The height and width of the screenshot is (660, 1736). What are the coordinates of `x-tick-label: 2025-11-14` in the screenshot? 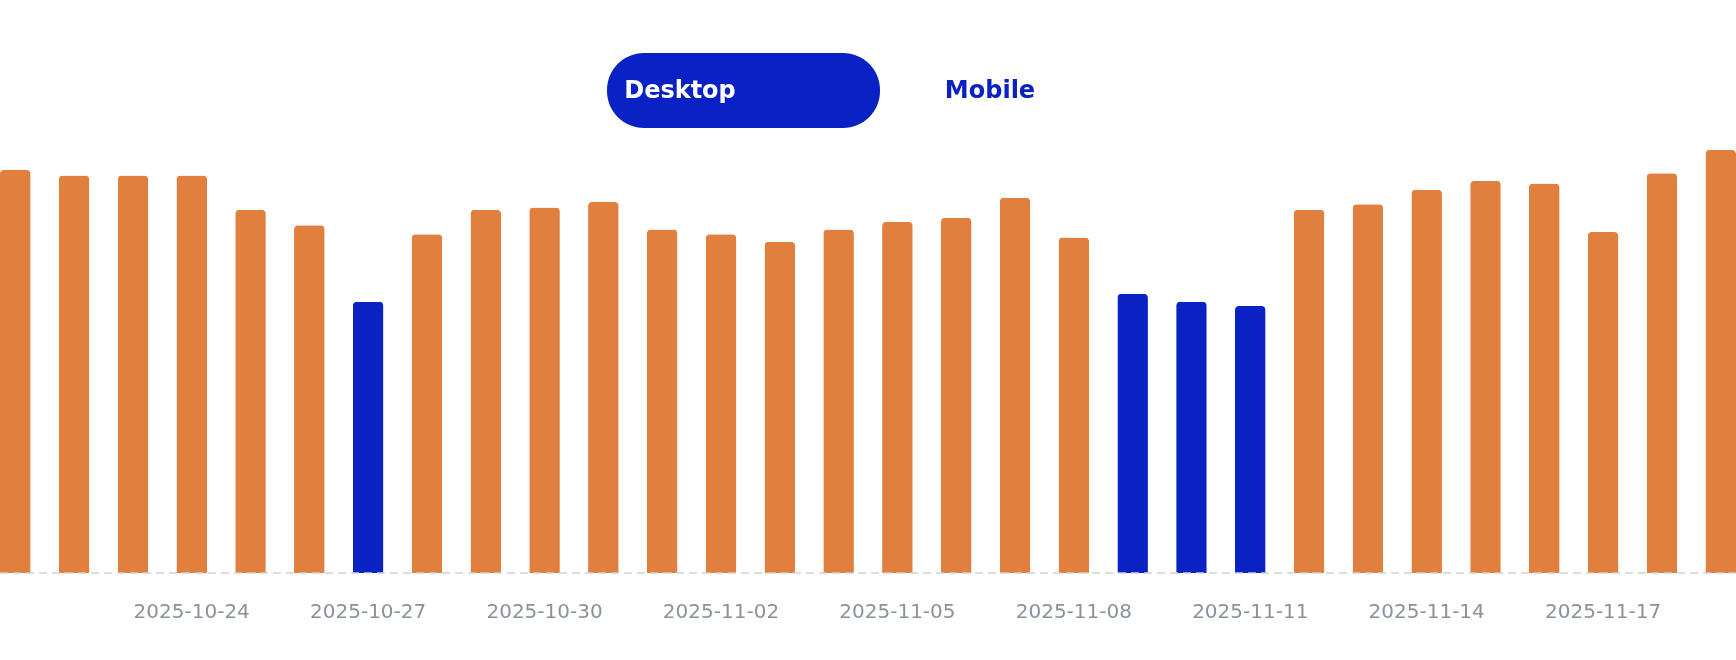 It's located at (1426, 610).